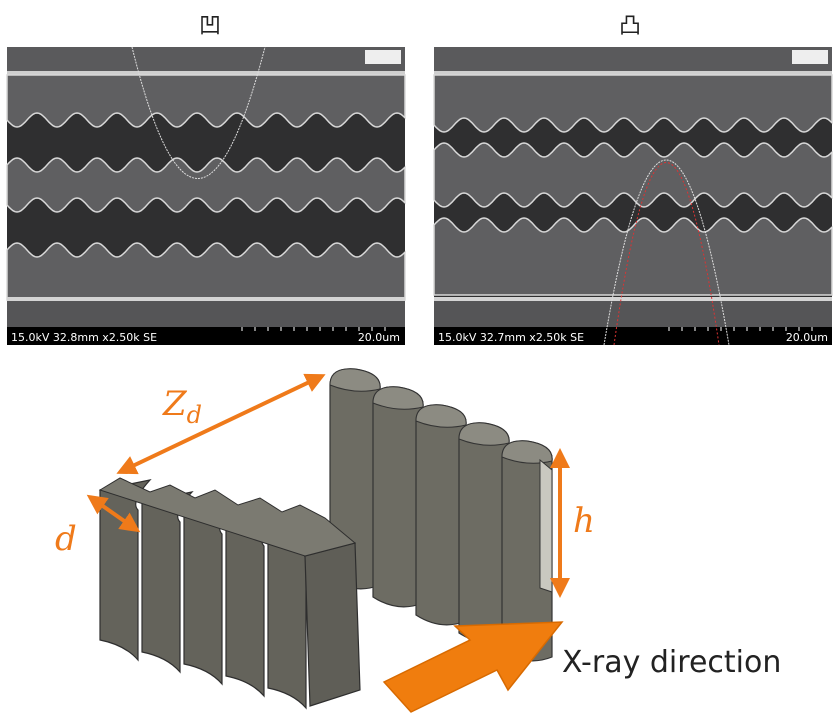 This screenshot has height=721, width=839. Describe the element at coordinates (84, 337) in the screenshot. I see `sem-info: 15.0kV 32.8mm x2.50k SE` at that location.